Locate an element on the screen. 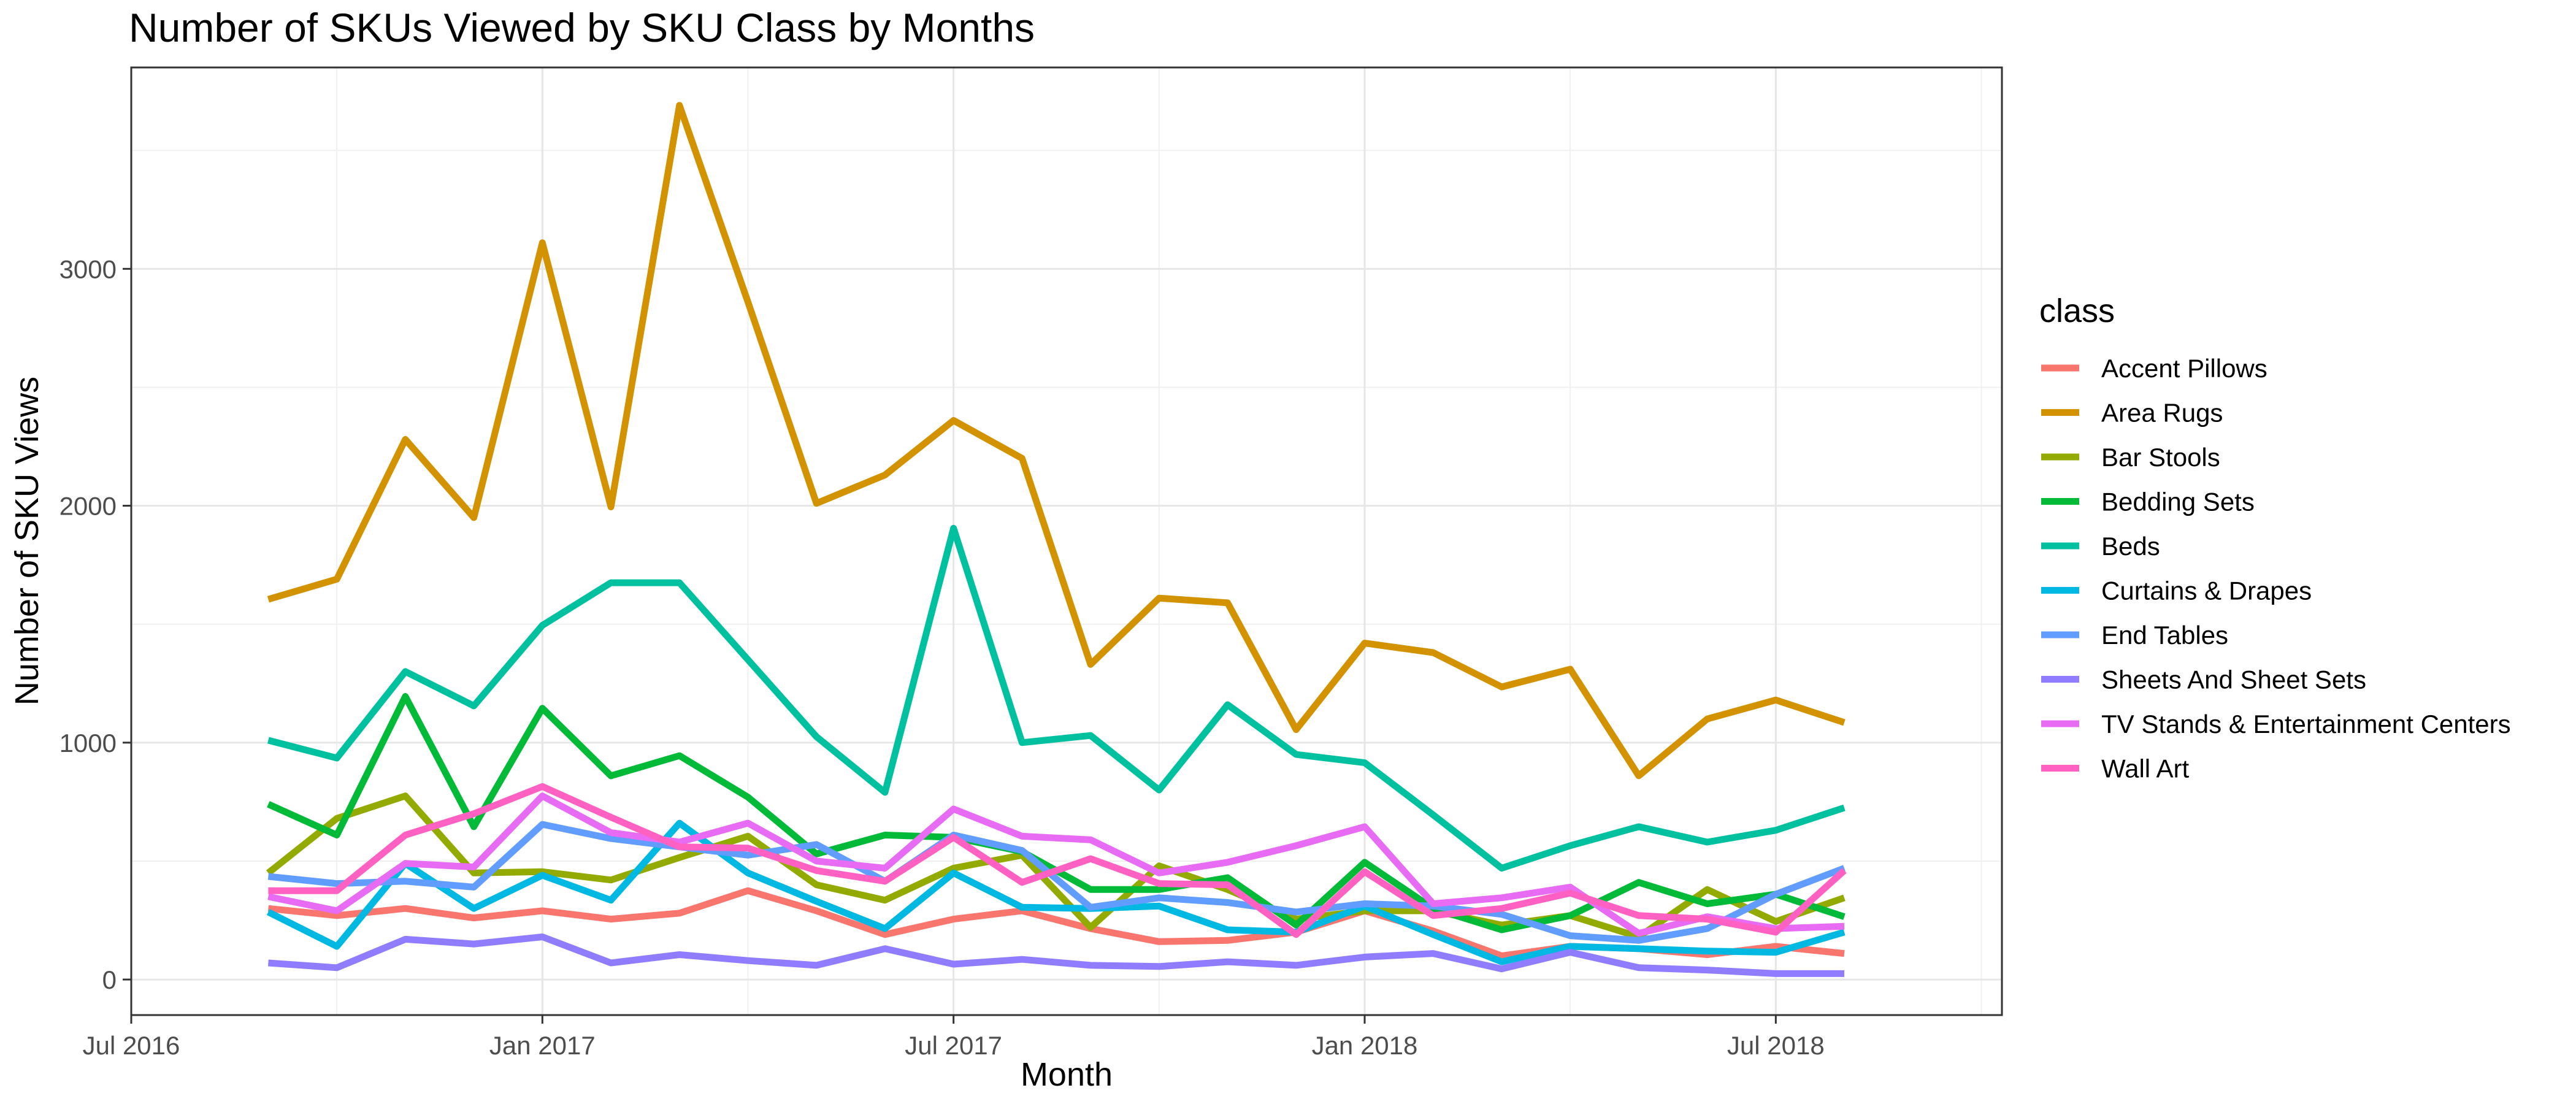 The height and width of the screenshot is (1104, 2576). y-tick-label: 1000 is located at coordinates (88, 743).